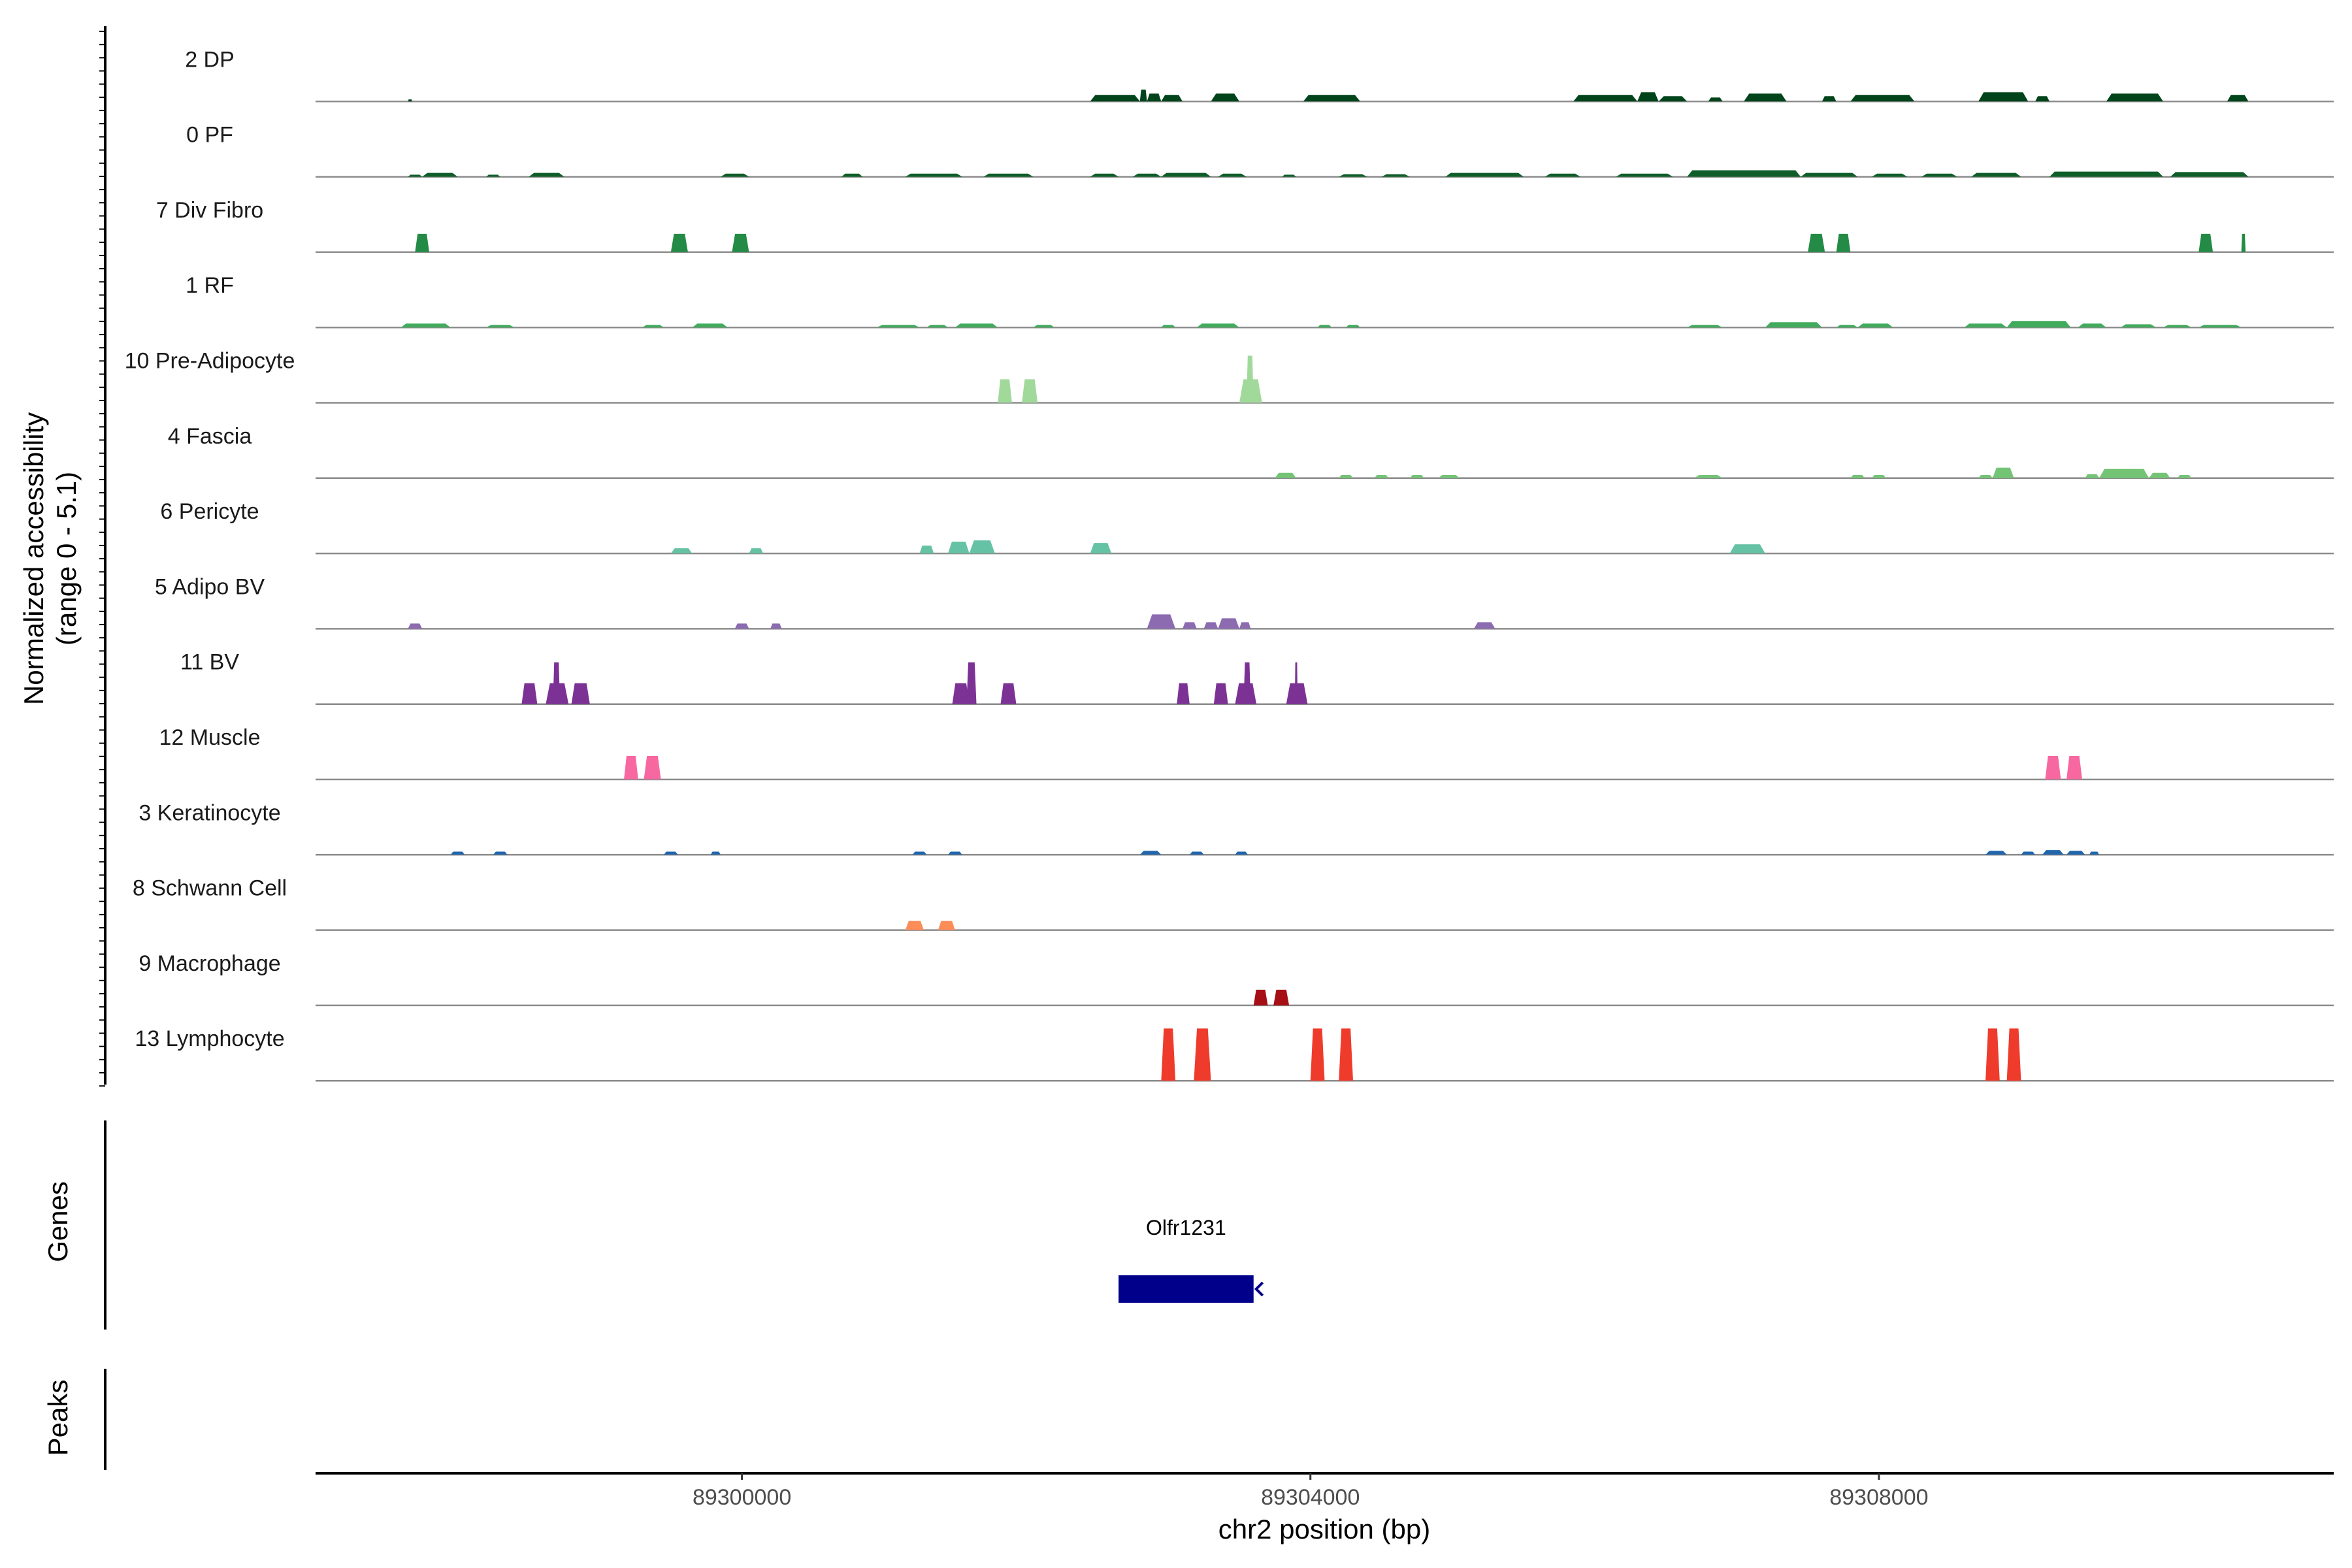 Image resolution: width=2352 pixels, height=1568 pixels. What do you see at coordinates (1191, 1259) in the screenshot?
I see `gene-model: Olfr1231` at bounding box center [1191, 1259].